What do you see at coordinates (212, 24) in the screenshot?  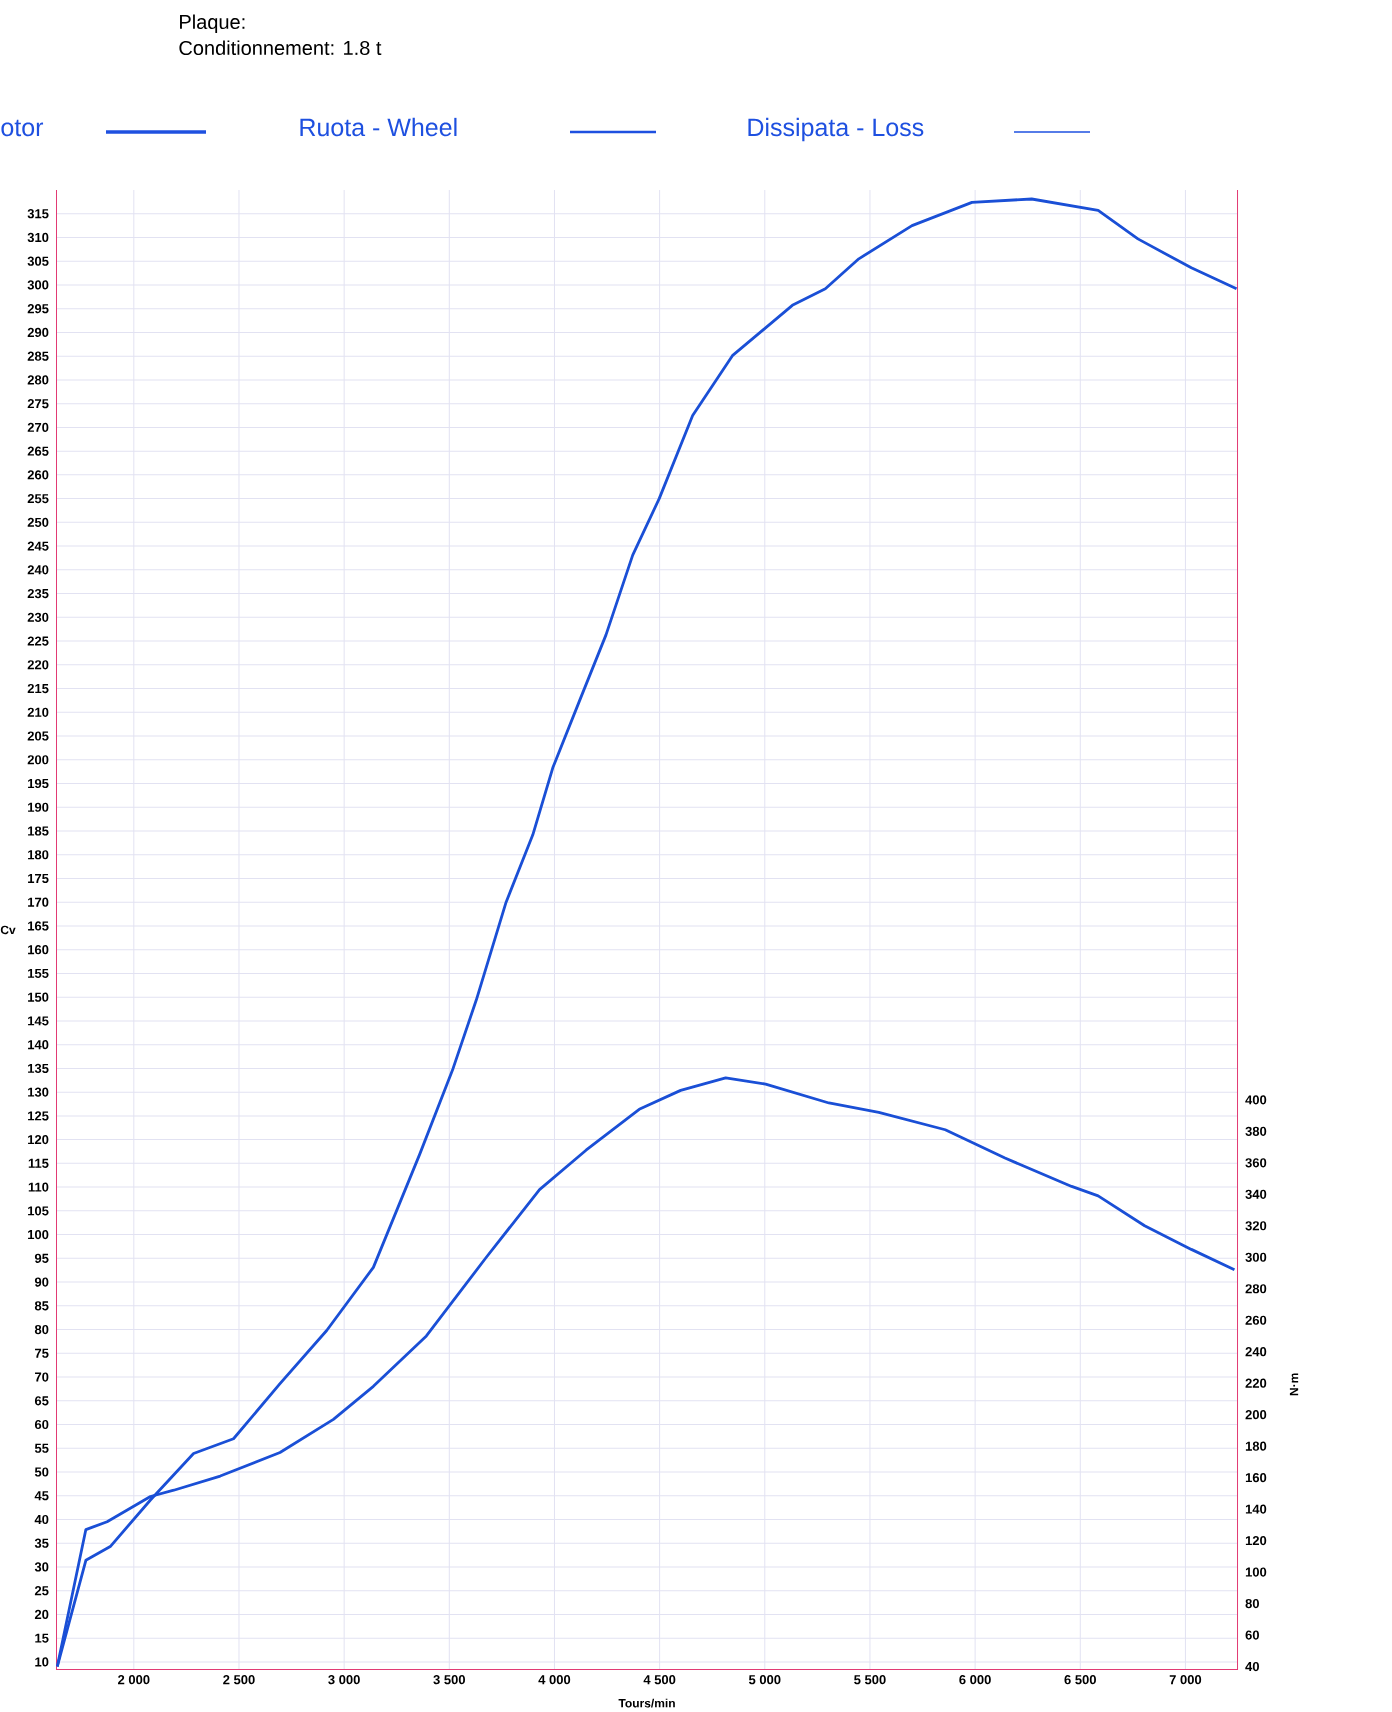 I see `chart-title: Plaque:` at bounding box center [212, 24].